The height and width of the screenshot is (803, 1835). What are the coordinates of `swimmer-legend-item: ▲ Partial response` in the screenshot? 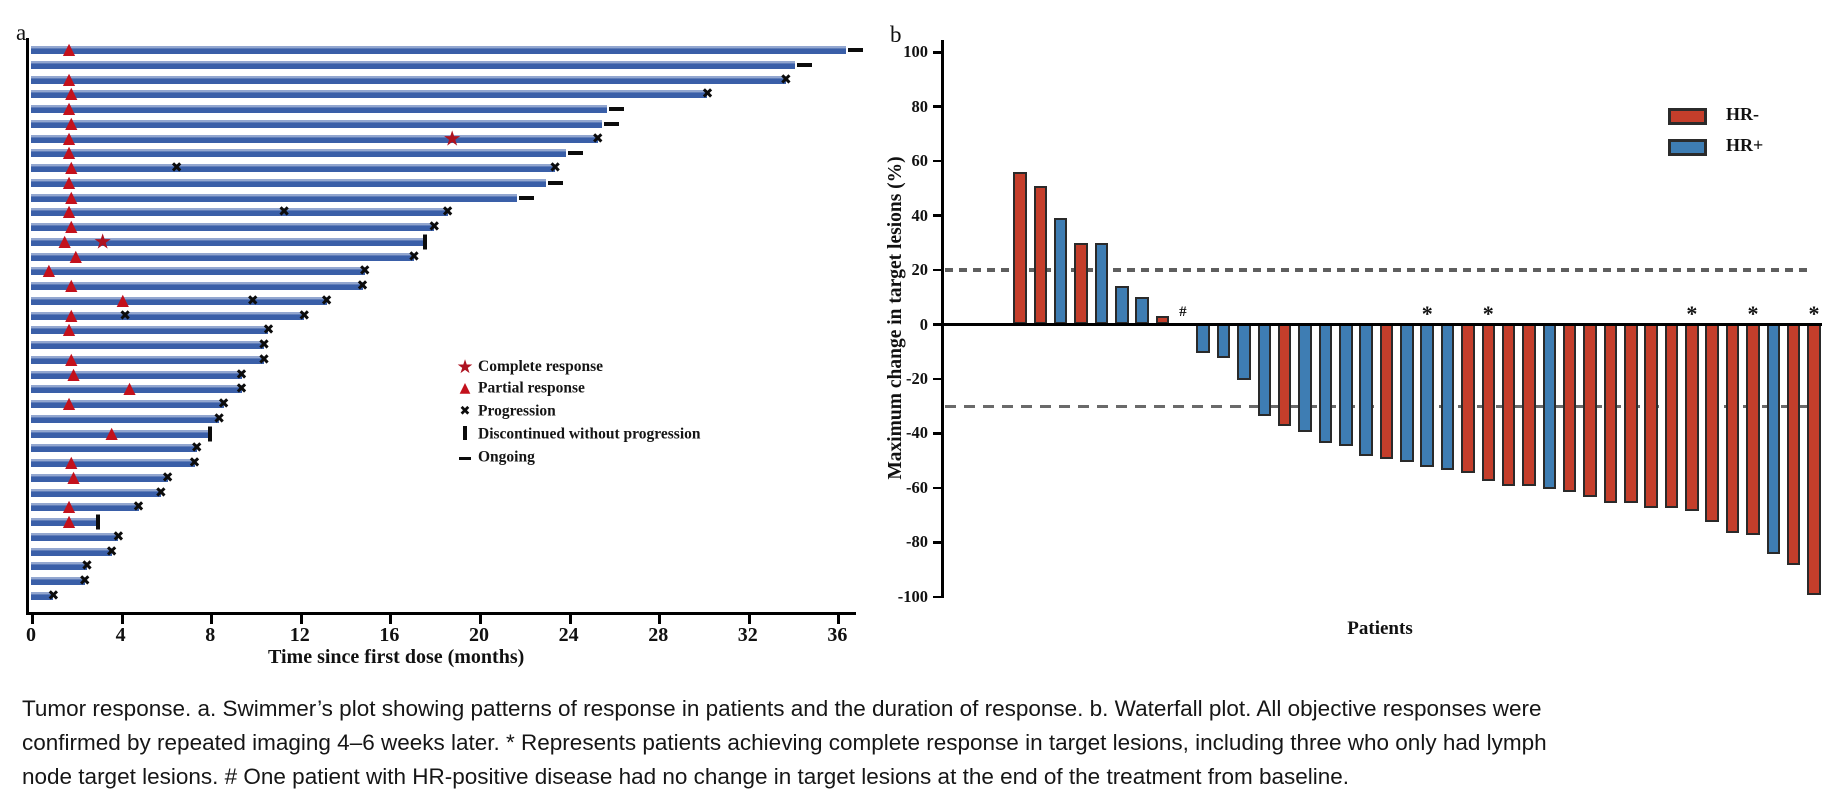 It's located at (602, 390).